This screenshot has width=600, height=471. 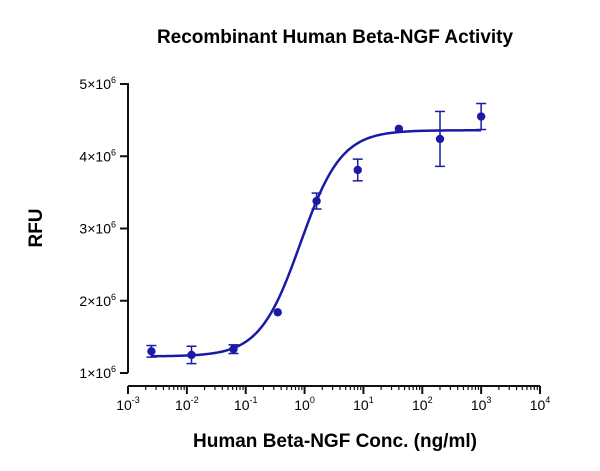 I want to click on x-tick-exponent: -3, so click(x=136, y=400).